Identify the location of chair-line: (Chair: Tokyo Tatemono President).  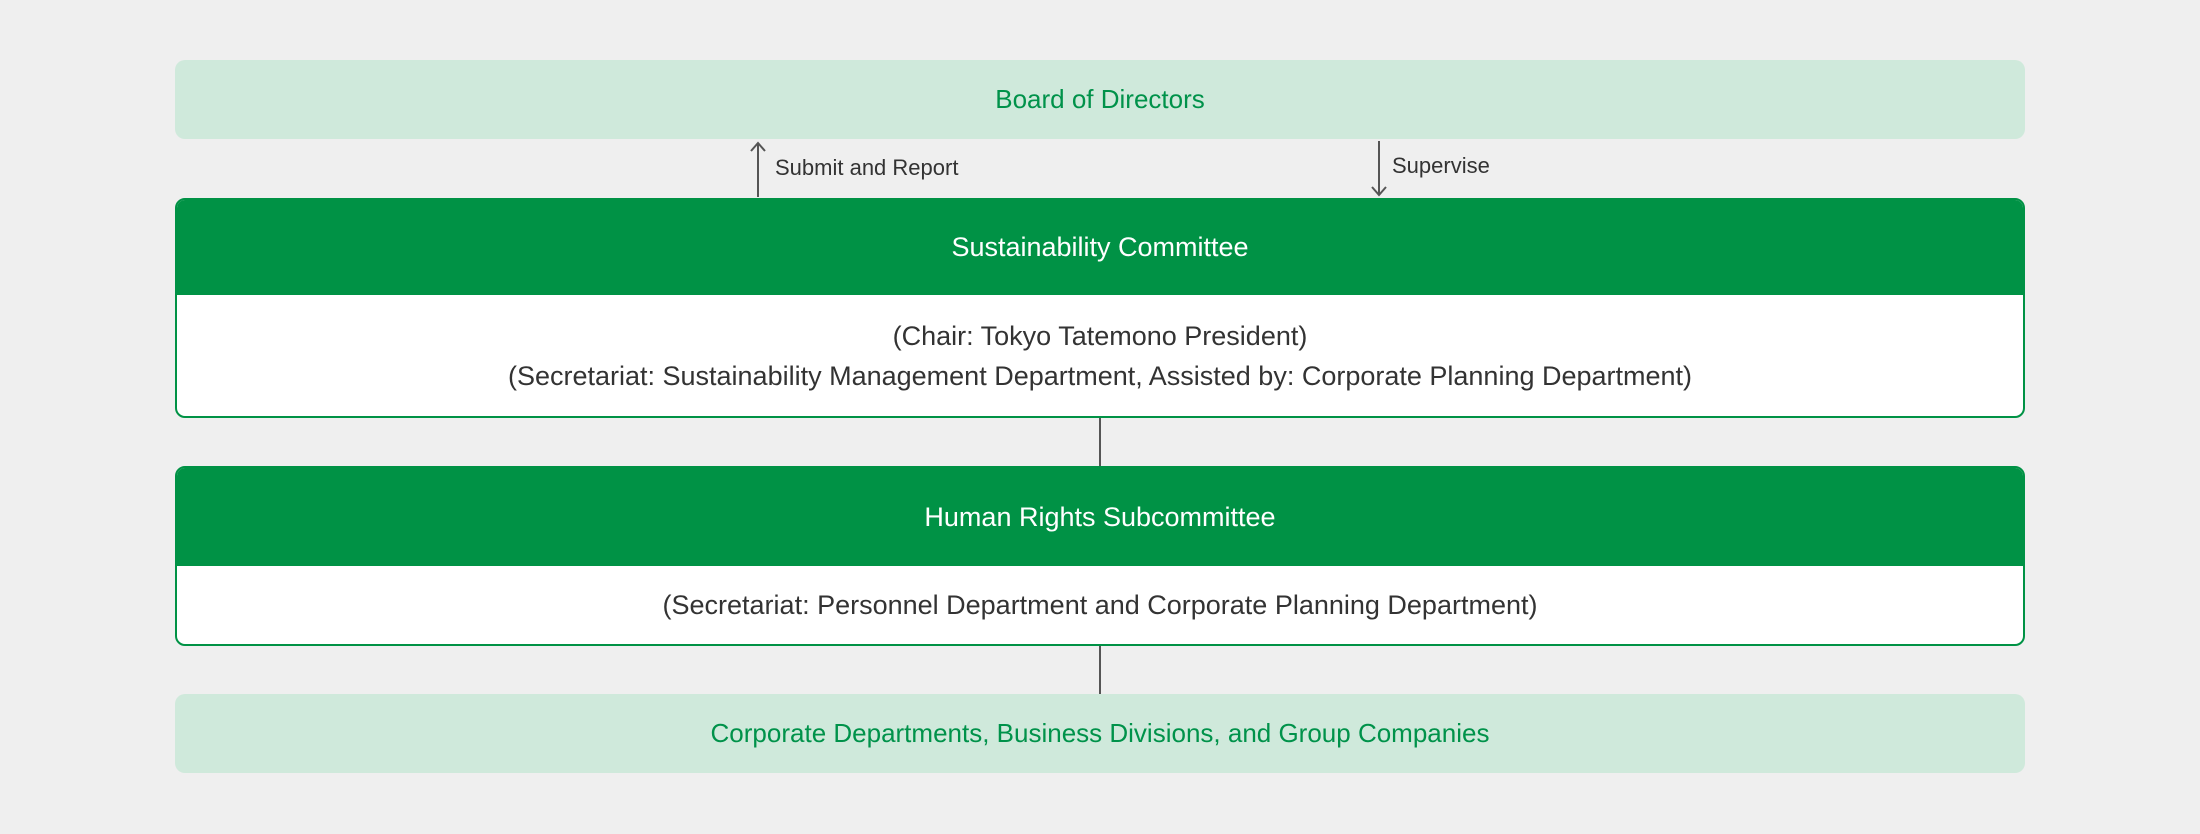
(1100, 335).